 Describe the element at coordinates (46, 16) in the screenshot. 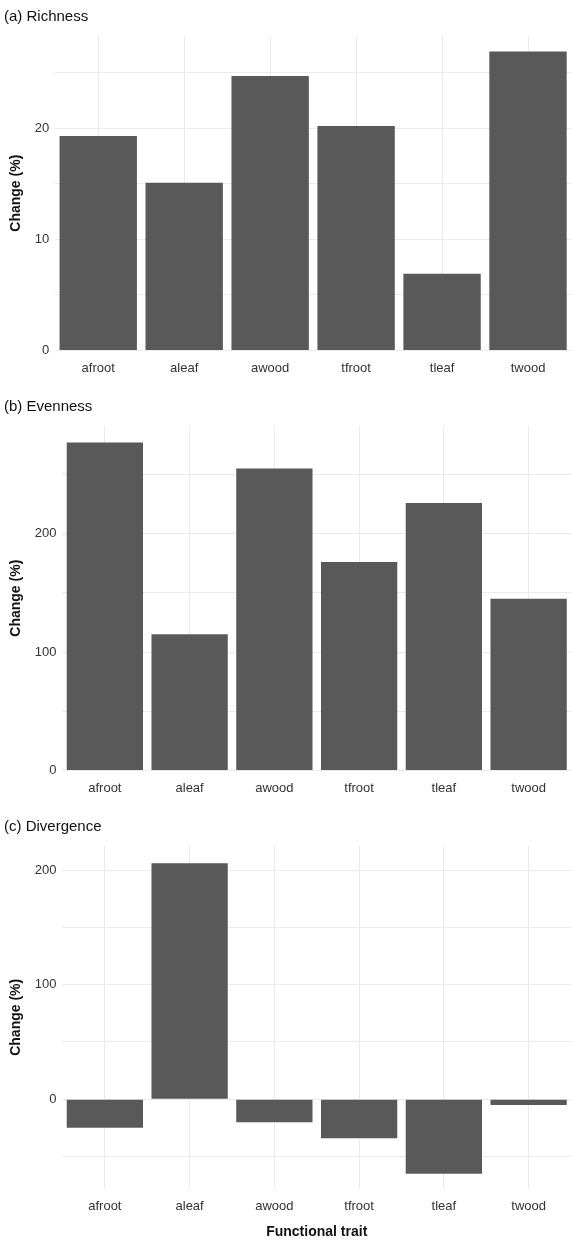

I see `chart-title: (a) Richness` at that location.